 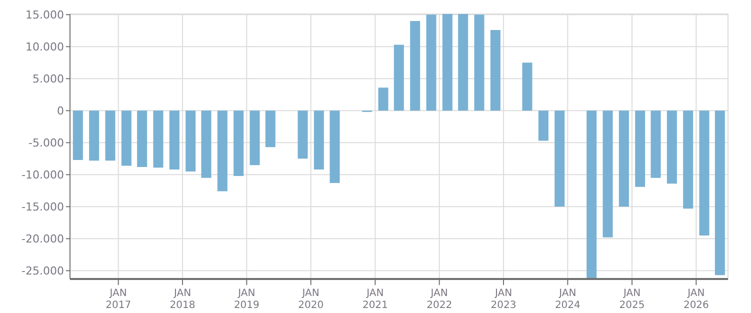 I want to click on x-tick-label: JAN 2023, so click(x=503, y=299).